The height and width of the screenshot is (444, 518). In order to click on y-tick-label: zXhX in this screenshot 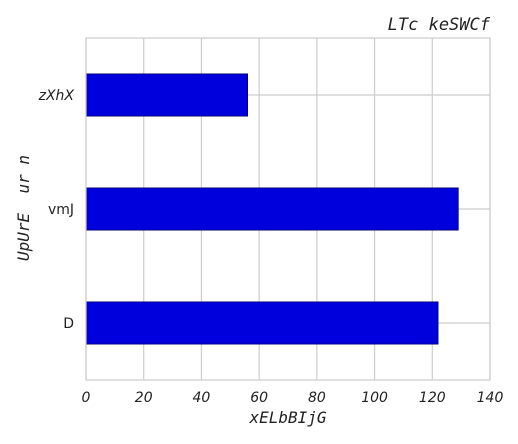, I will do `click(56, 96)`.